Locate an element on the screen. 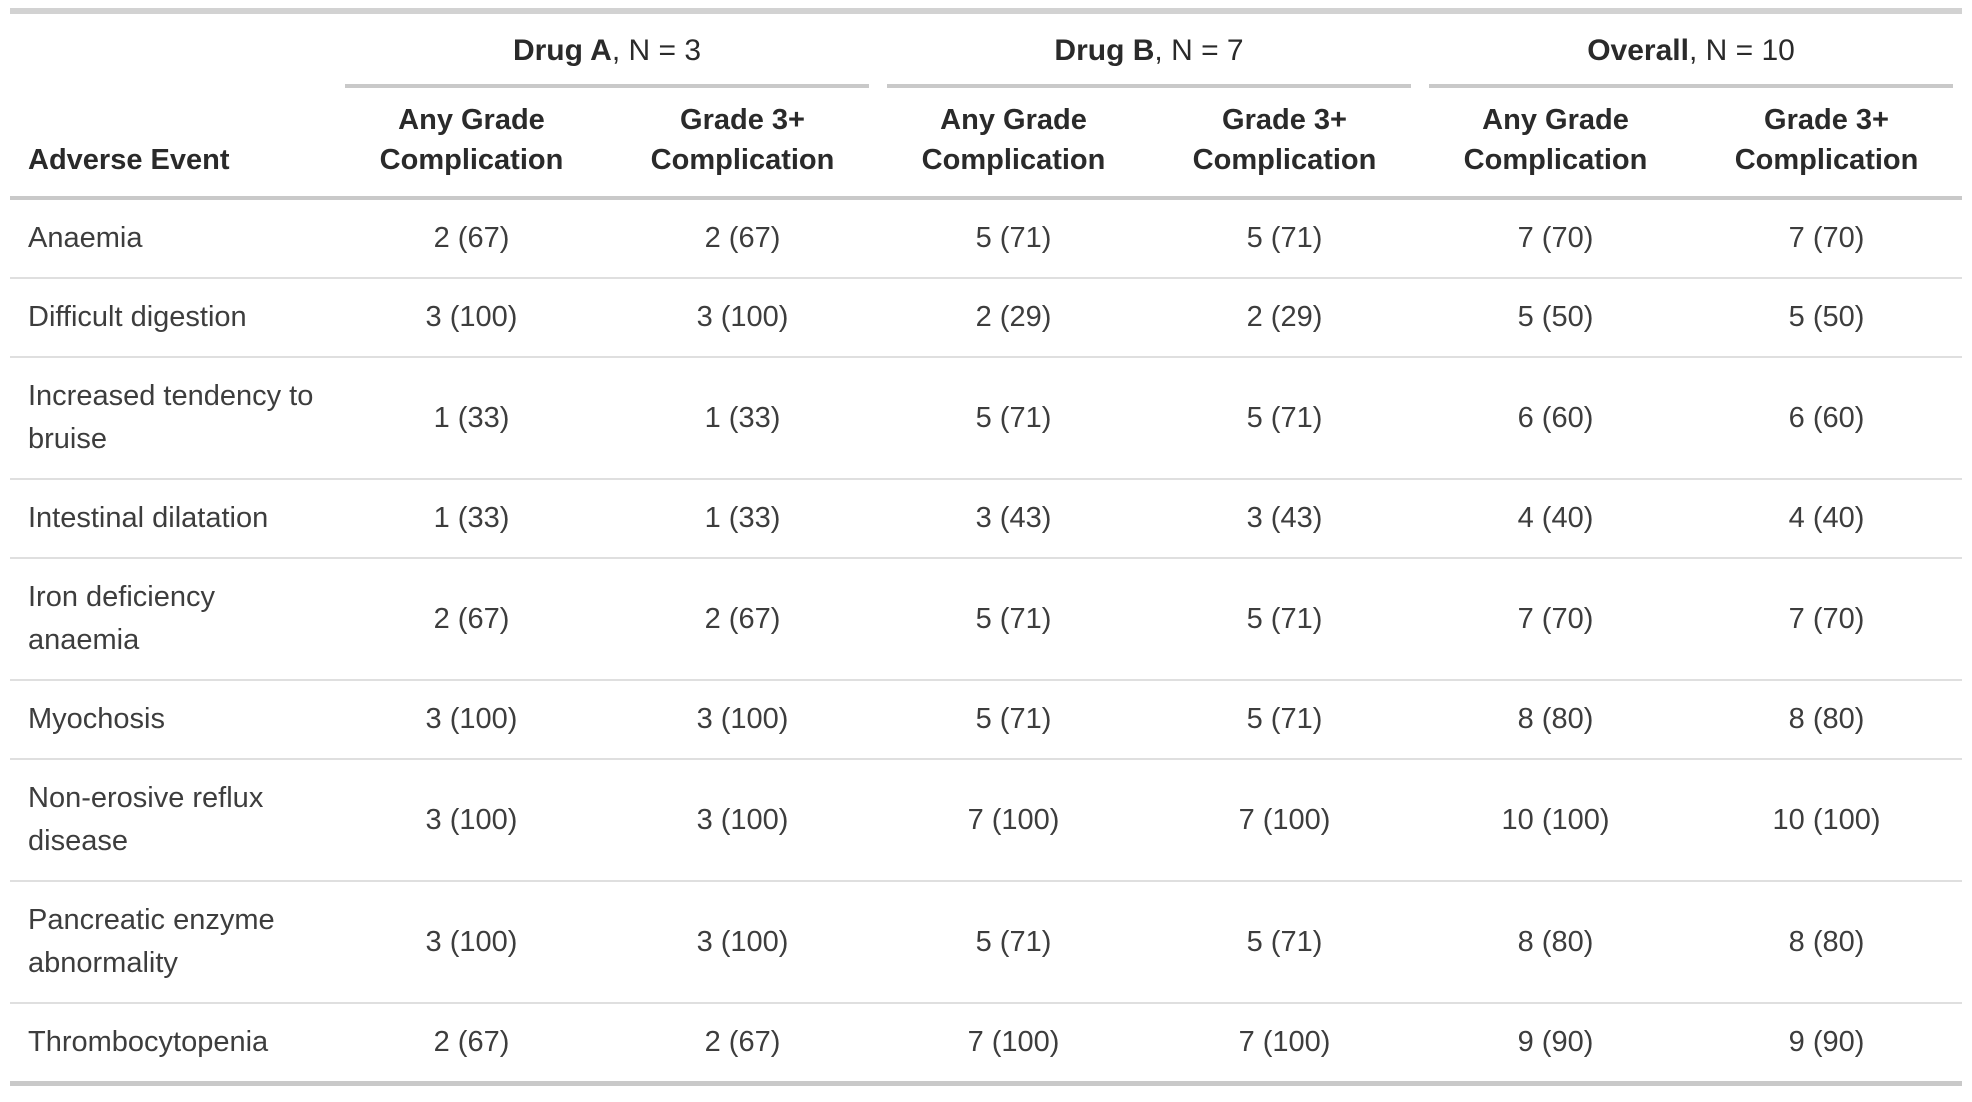 This screenshot has width=1972, height=1102. event-name-cell: Pancreatic enzyme abnormality is located at coordinates (173, 942).